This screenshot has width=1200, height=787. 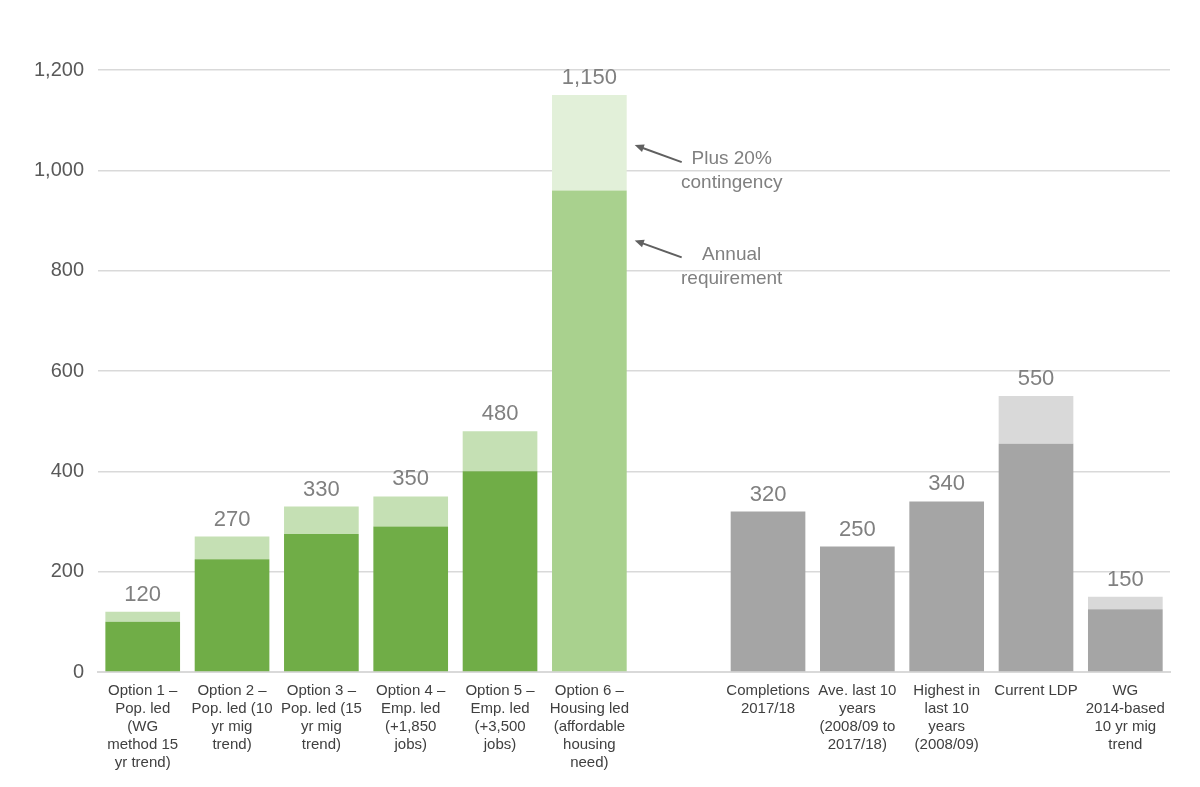 What do you see at coordinates (1125, 717) in the screenshot?
I see `x-tick-label: WG 2014-based 10 yr mig trend` at bounding box center [1125, 717].